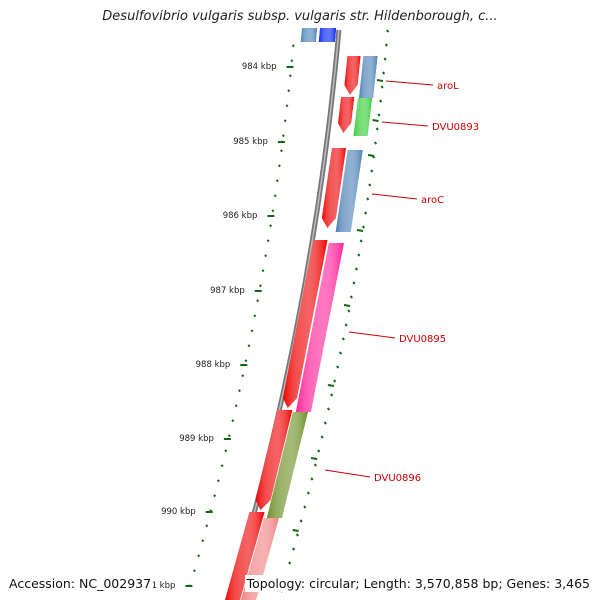 The image size is (600, 600). Describe the element at coordinates (363, 117) in the screenshot. I see `cds-dvu0893-shade` at that location.